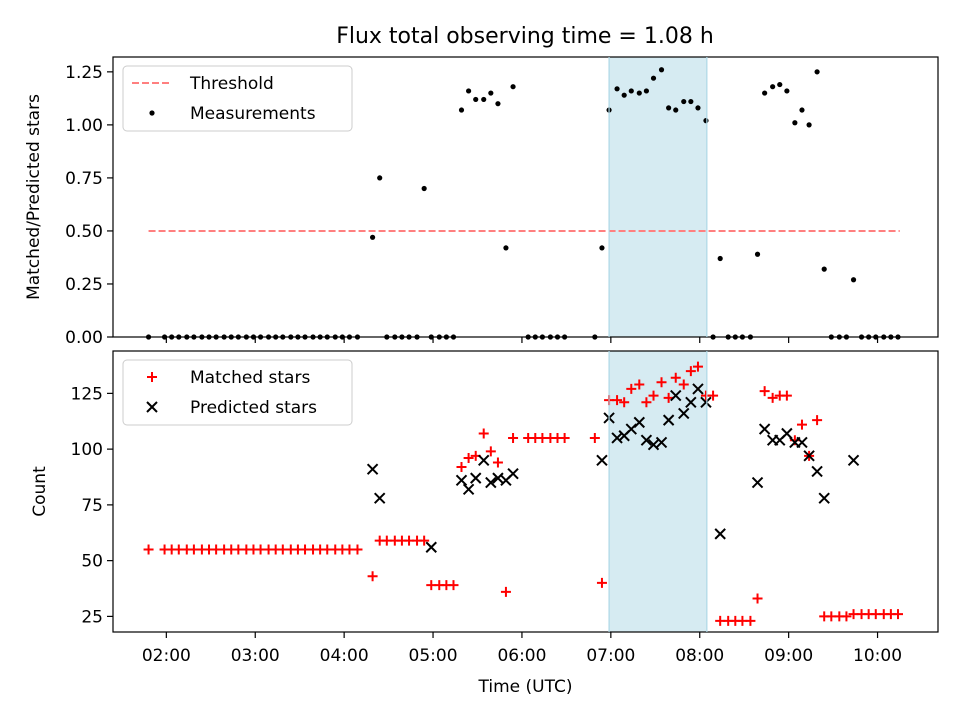 The width and height of the screenshot is (960, 720). Describe the element at coordinates (87, 394) in the screenshot. I see `y-tick-label: 125` at that location.